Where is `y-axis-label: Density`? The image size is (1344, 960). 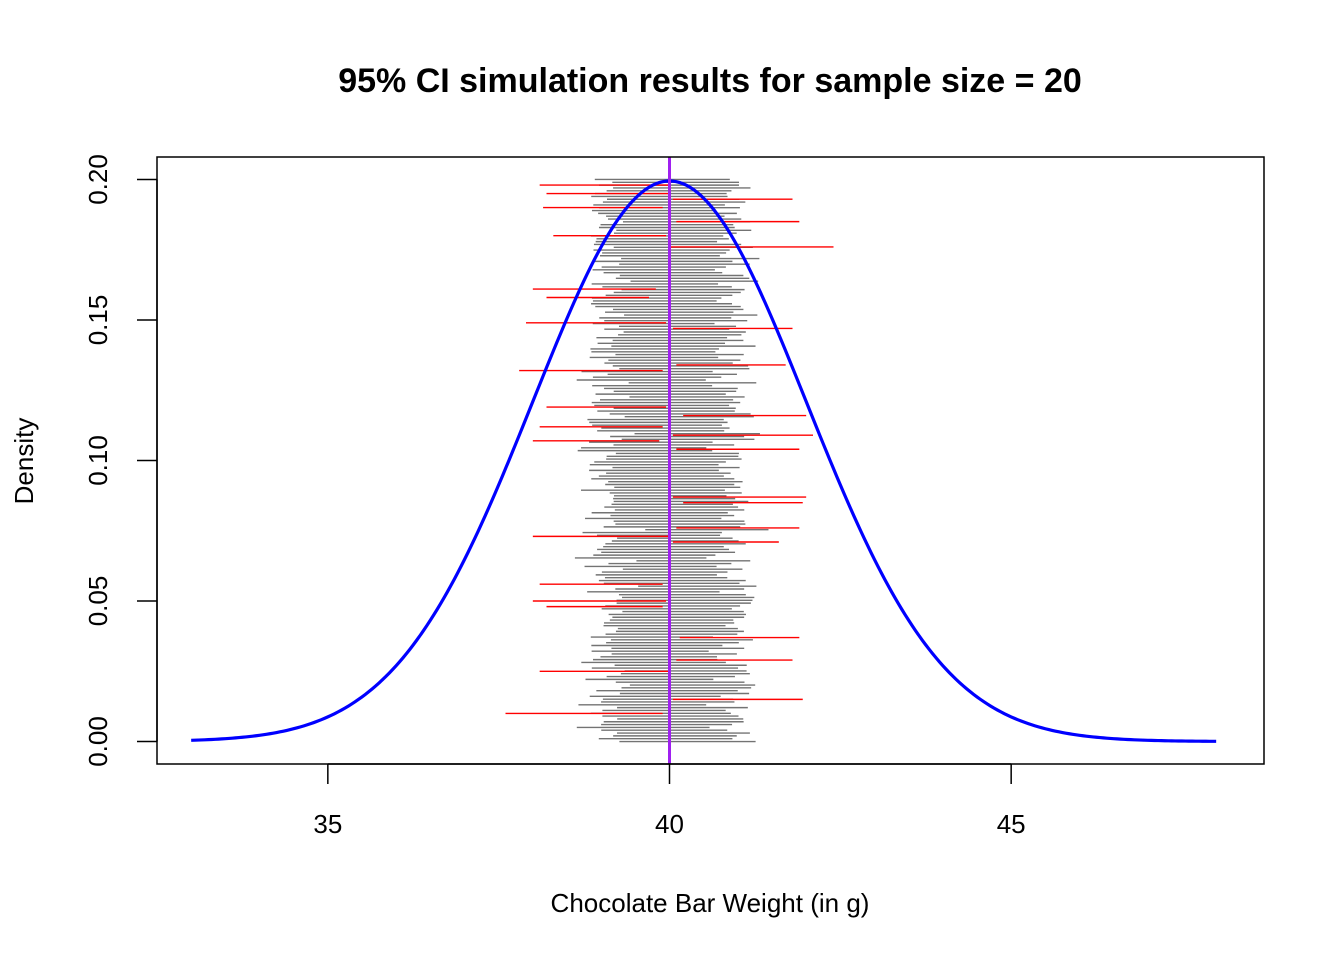 y-axis-label: Density is located at coordinates (24, 461).